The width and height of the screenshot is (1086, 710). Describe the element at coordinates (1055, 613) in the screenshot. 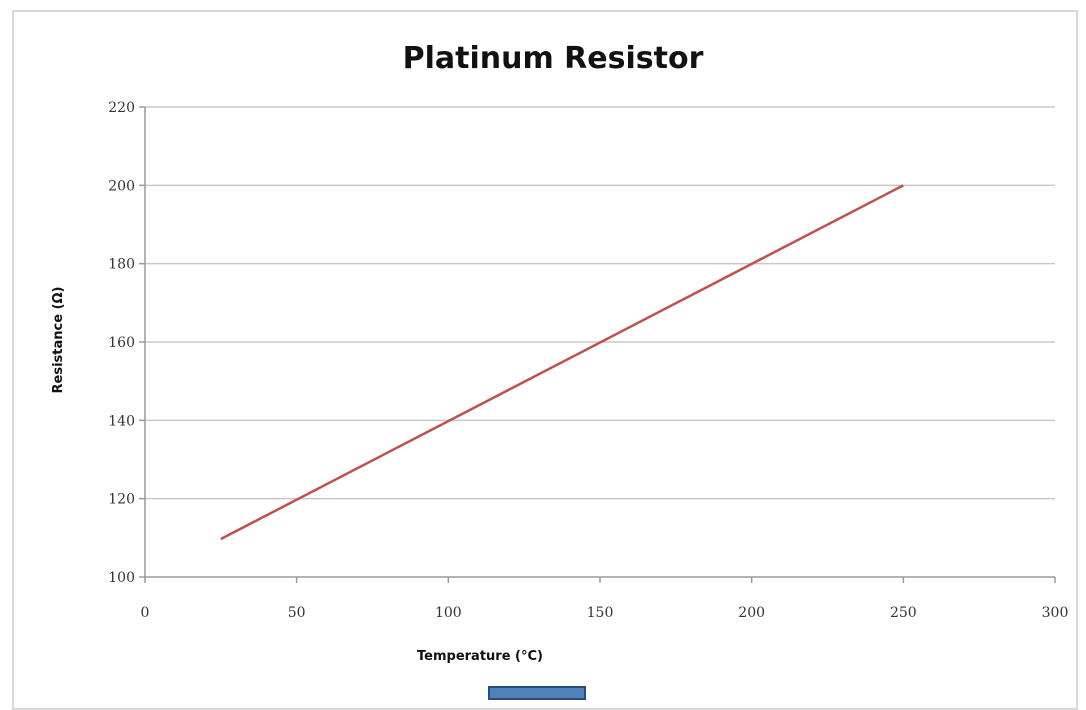

I see `x-tick-label-300: 300` at that location.